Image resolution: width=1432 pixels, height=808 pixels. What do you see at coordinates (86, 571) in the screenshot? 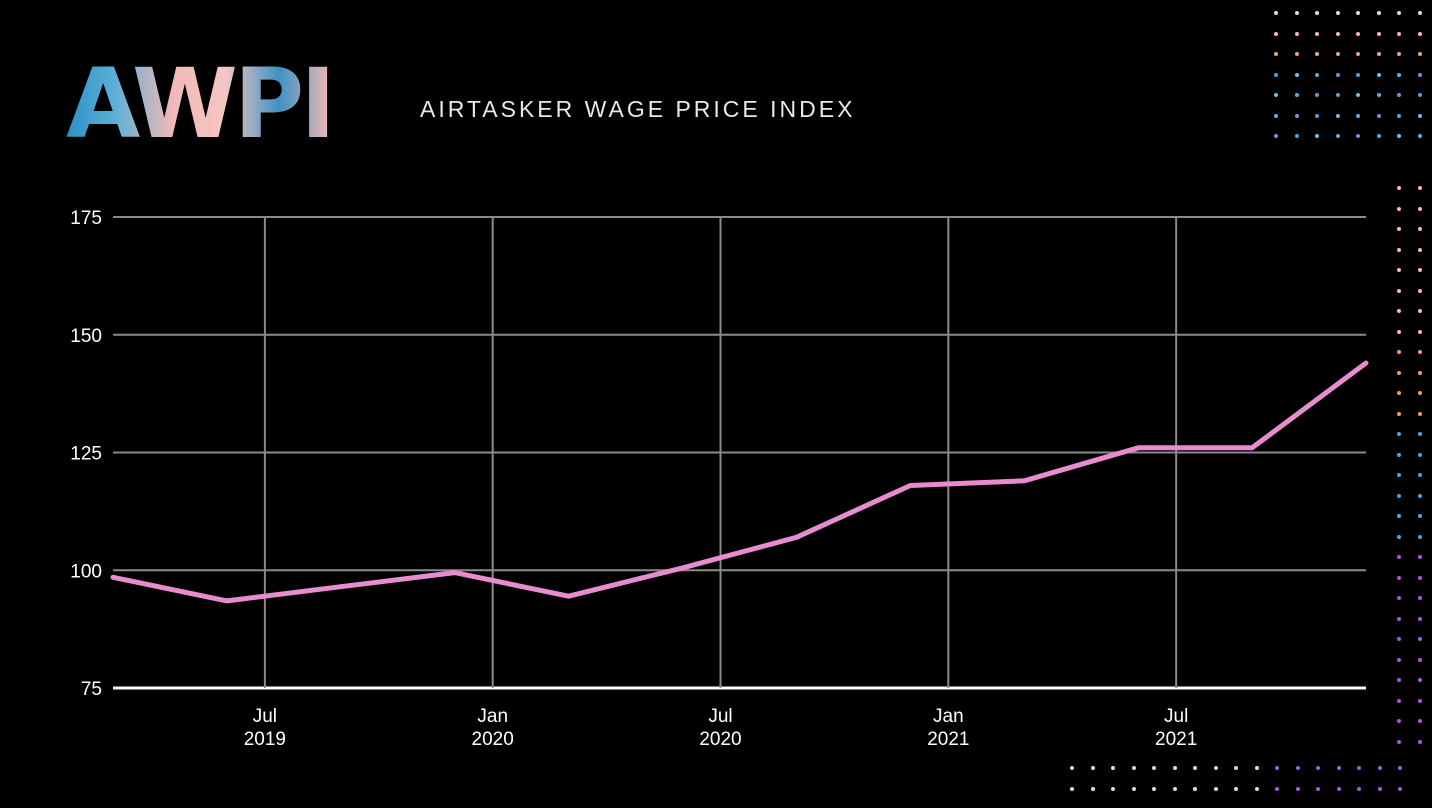
I see `y-tick-label: 100` at bounding box center [86, 571].